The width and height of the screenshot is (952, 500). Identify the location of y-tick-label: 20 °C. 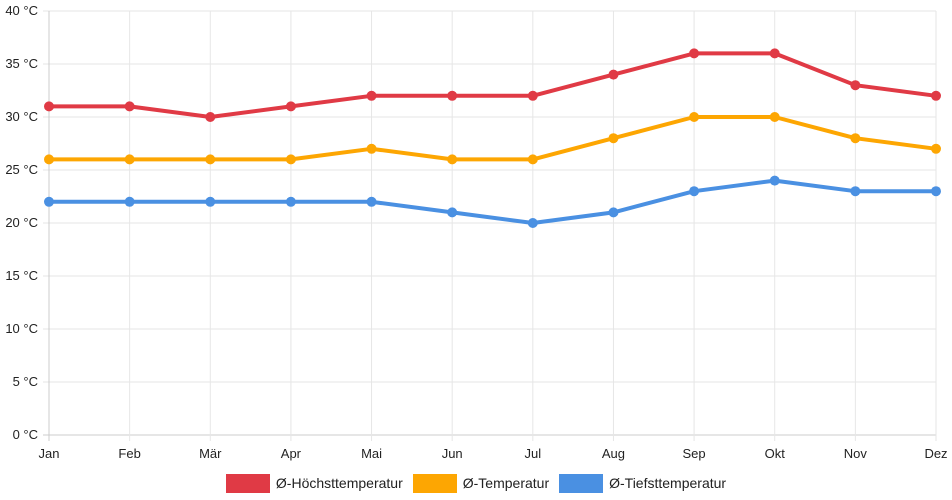
(21, 222).